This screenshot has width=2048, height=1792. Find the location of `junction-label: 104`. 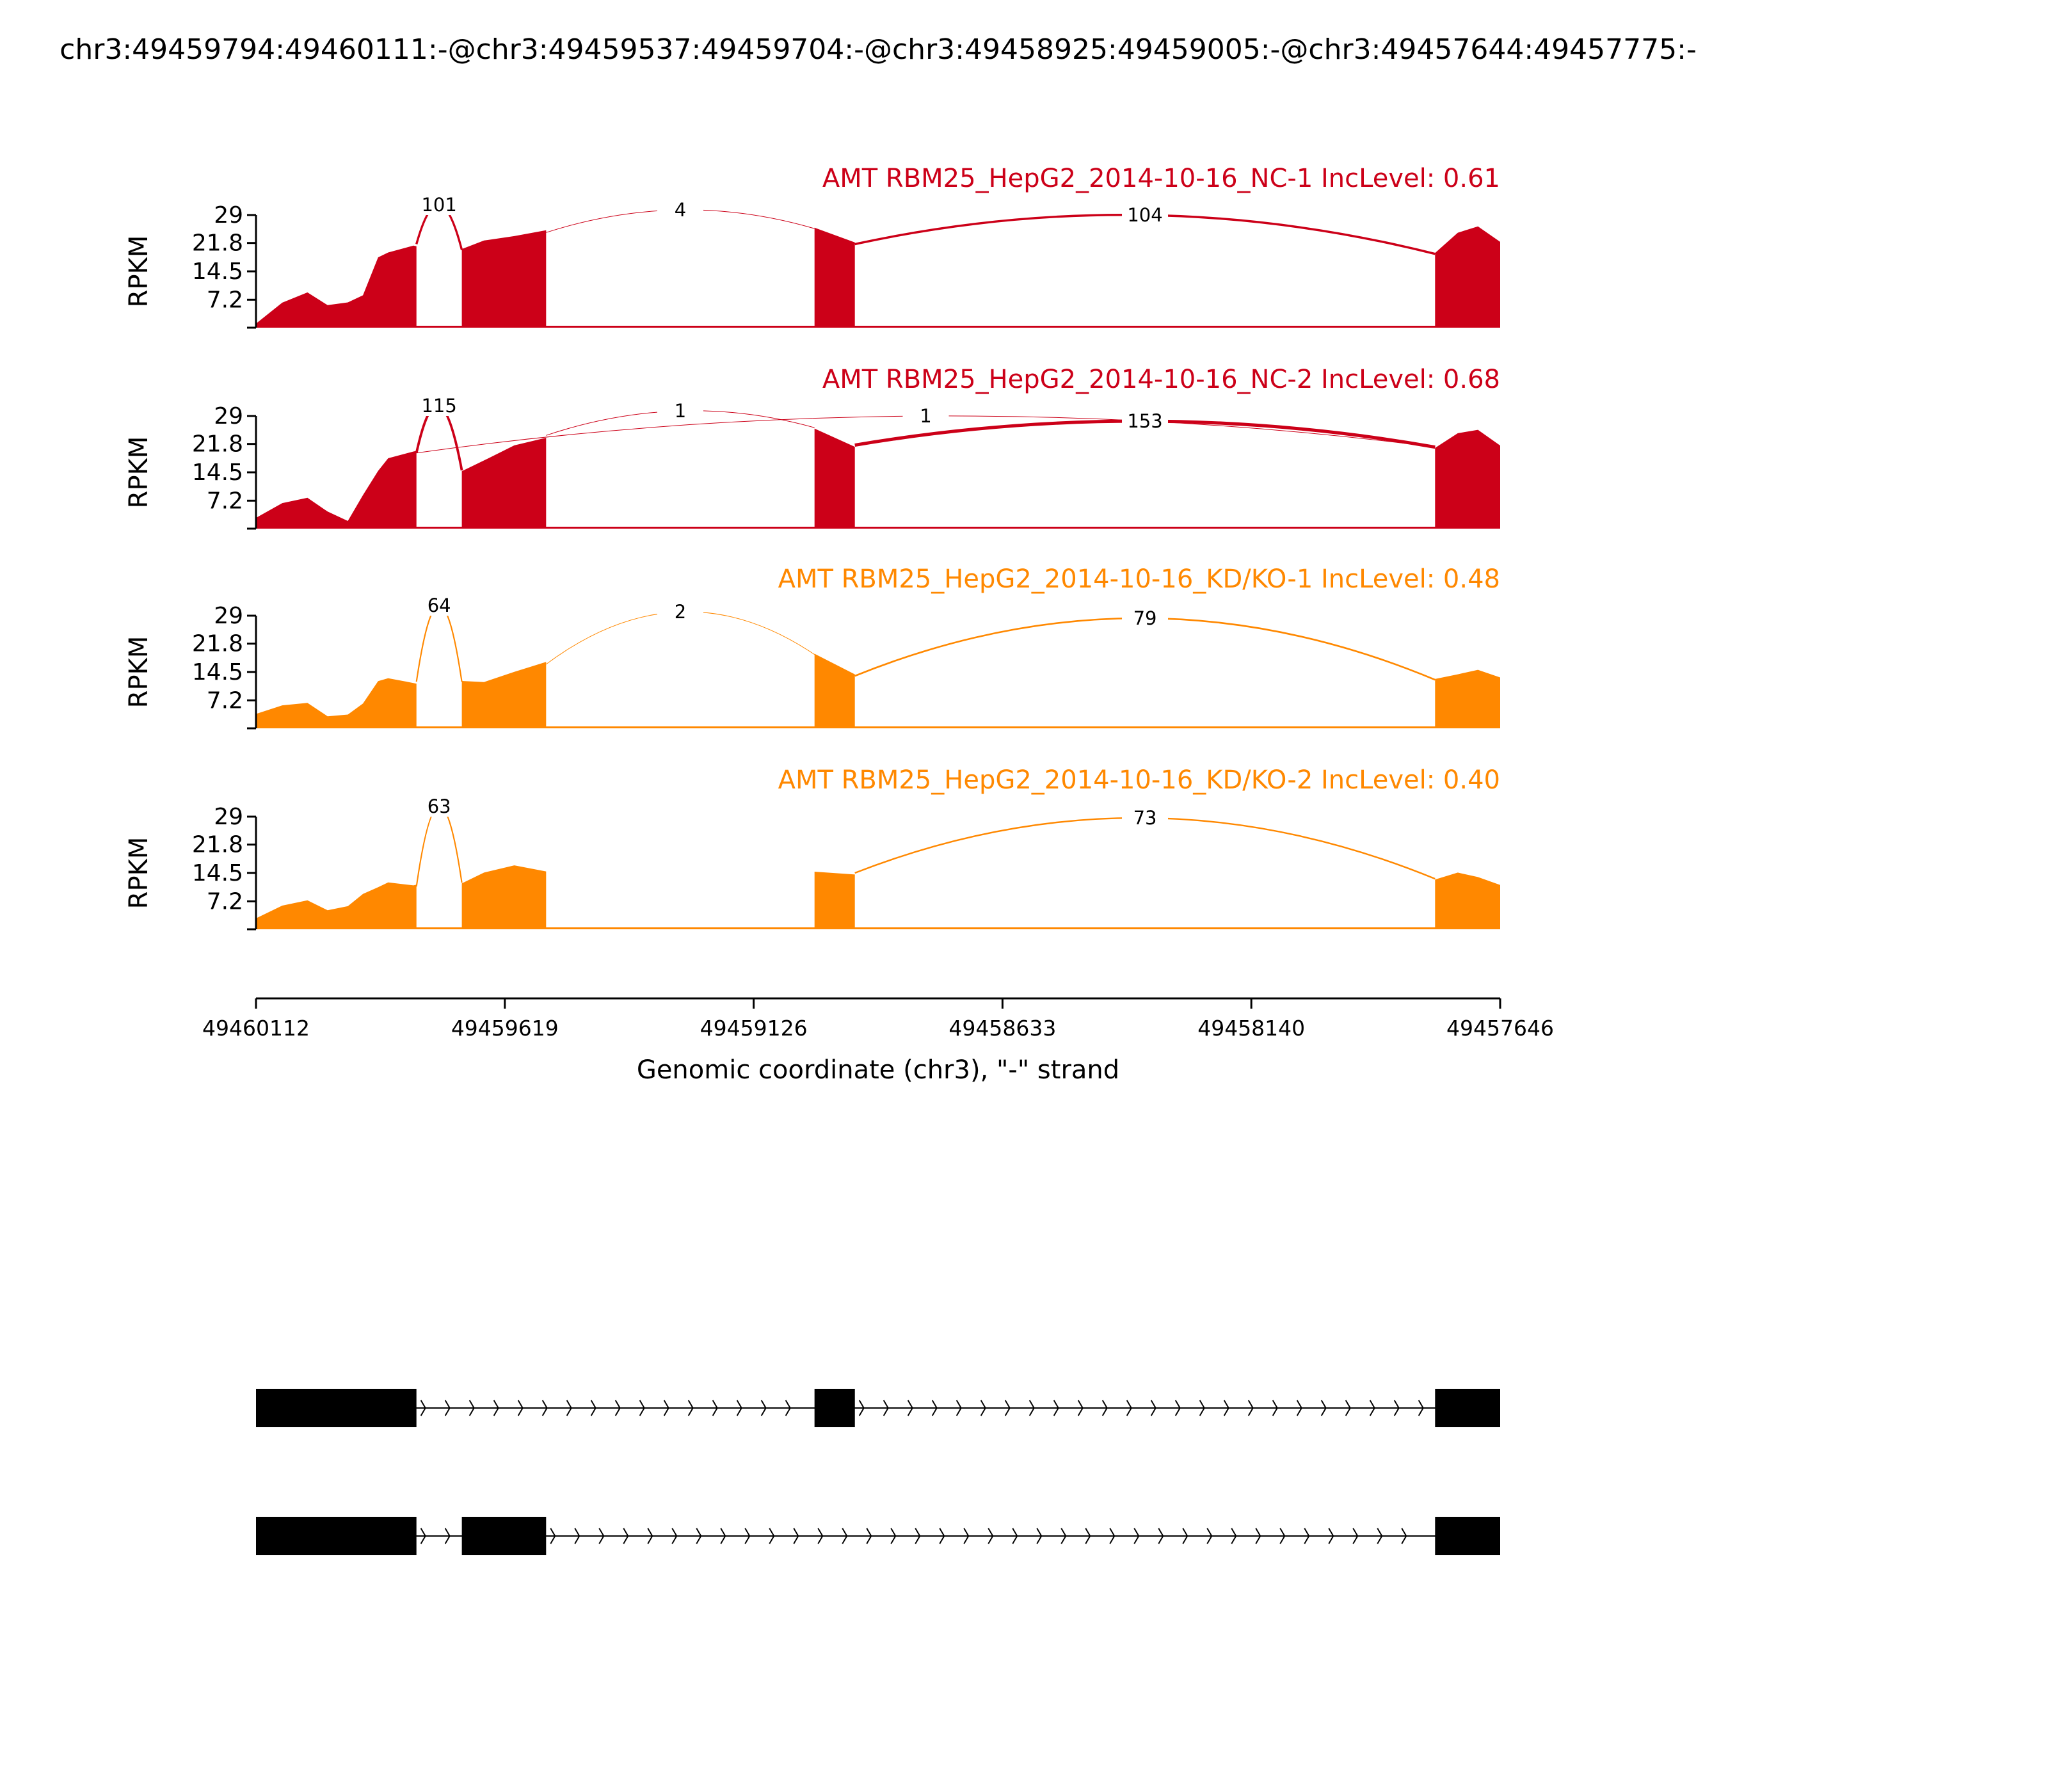

junction-label: 104 is located at coordinates (1144, 215).